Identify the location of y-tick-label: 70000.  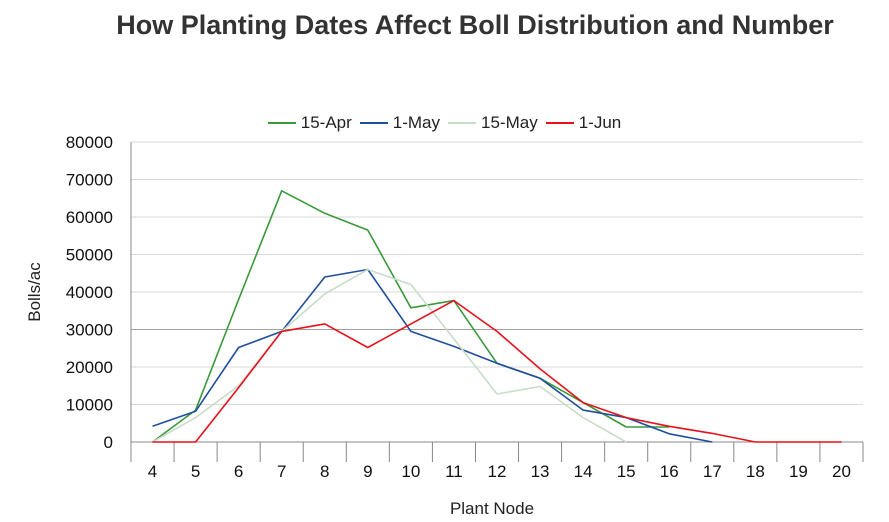
(89, 180).